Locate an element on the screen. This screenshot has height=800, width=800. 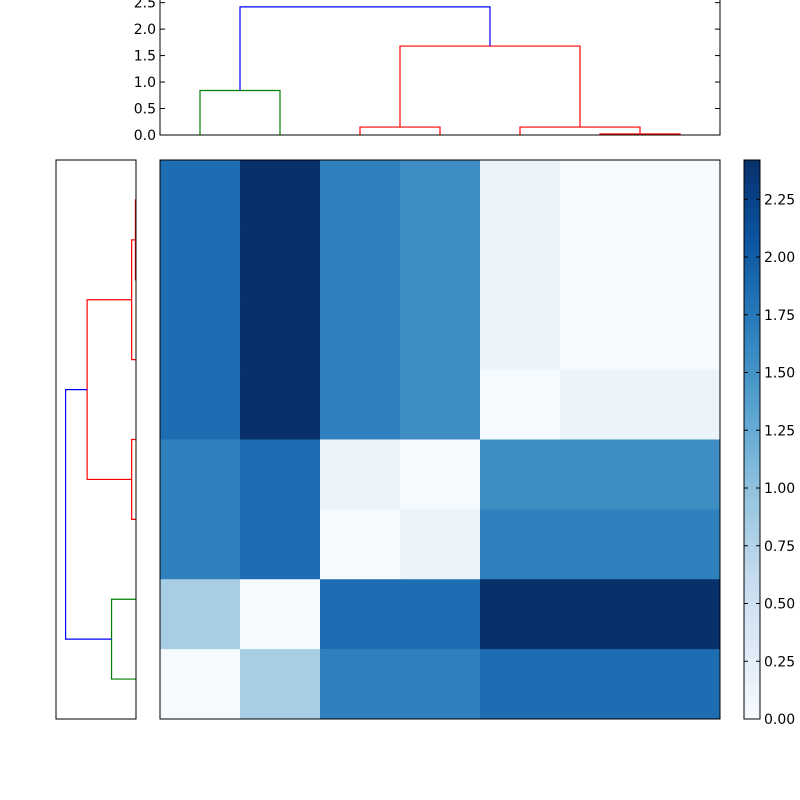
left-dendrogram-frame is located at coordinates (96, 439).